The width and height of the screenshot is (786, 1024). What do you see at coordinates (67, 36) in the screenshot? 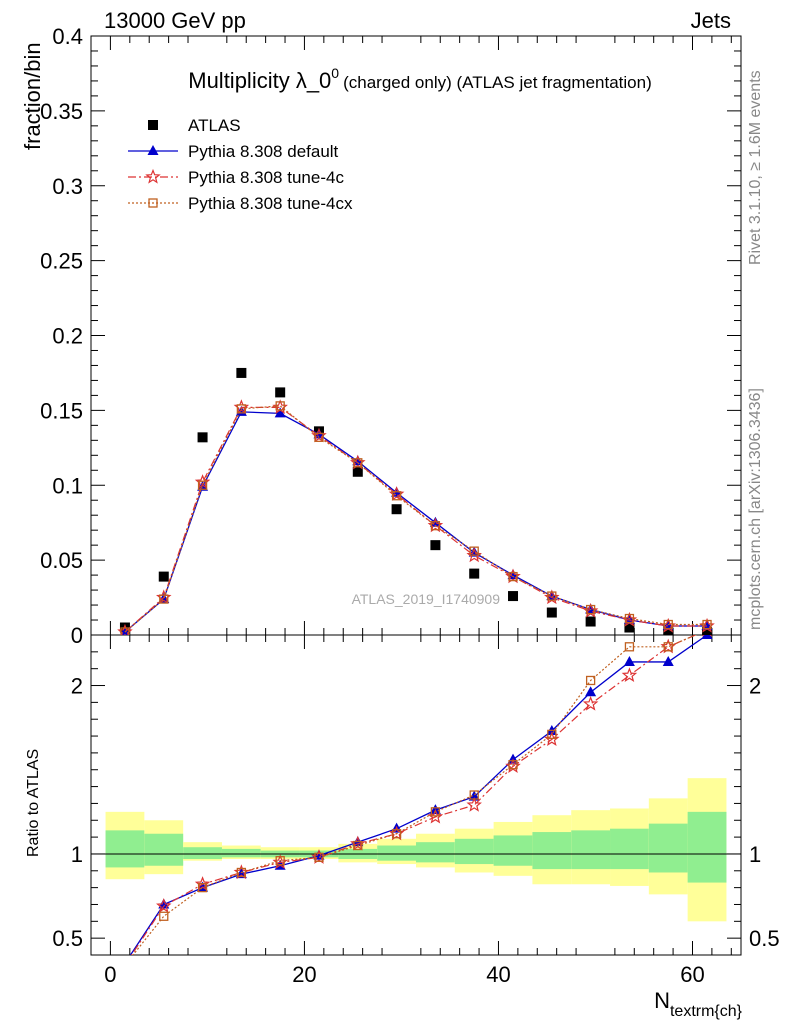
I see `main-ytick-label: 0.4` at bounding box center [67, 36].